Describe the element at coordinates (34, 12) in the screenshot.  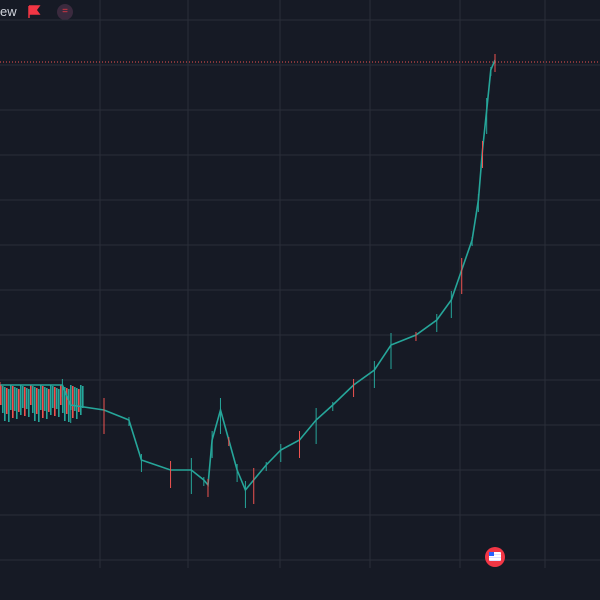
I see `flag-icon` at that location.